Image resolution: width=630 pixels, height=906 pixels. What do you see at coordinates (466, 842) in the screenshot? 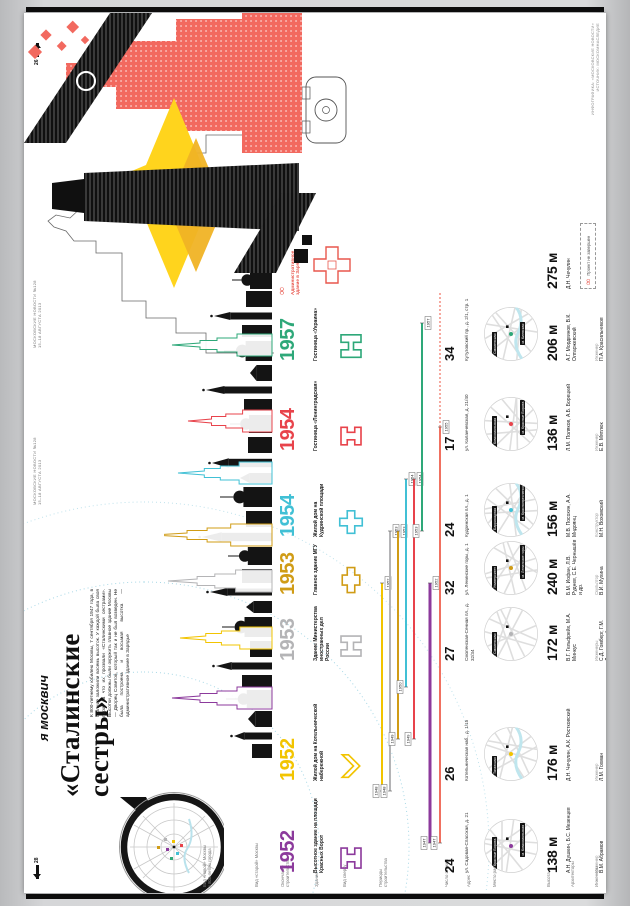
I see `building-address: ул. Садовая-Спасская, д. 21` at bounding box center [466, 842].